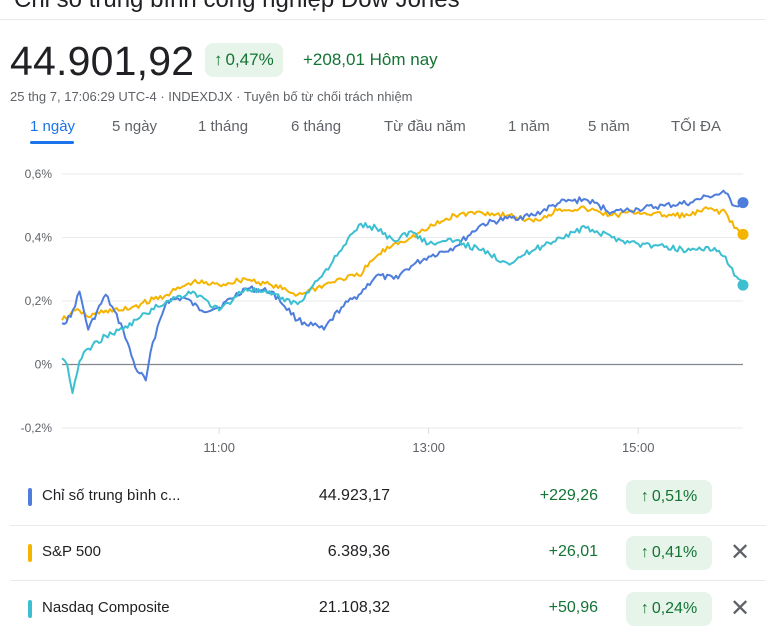  Describe the element at coordinates (743, 285) in the screenshot. I see `series-endpoint-nasdaq` at that location.